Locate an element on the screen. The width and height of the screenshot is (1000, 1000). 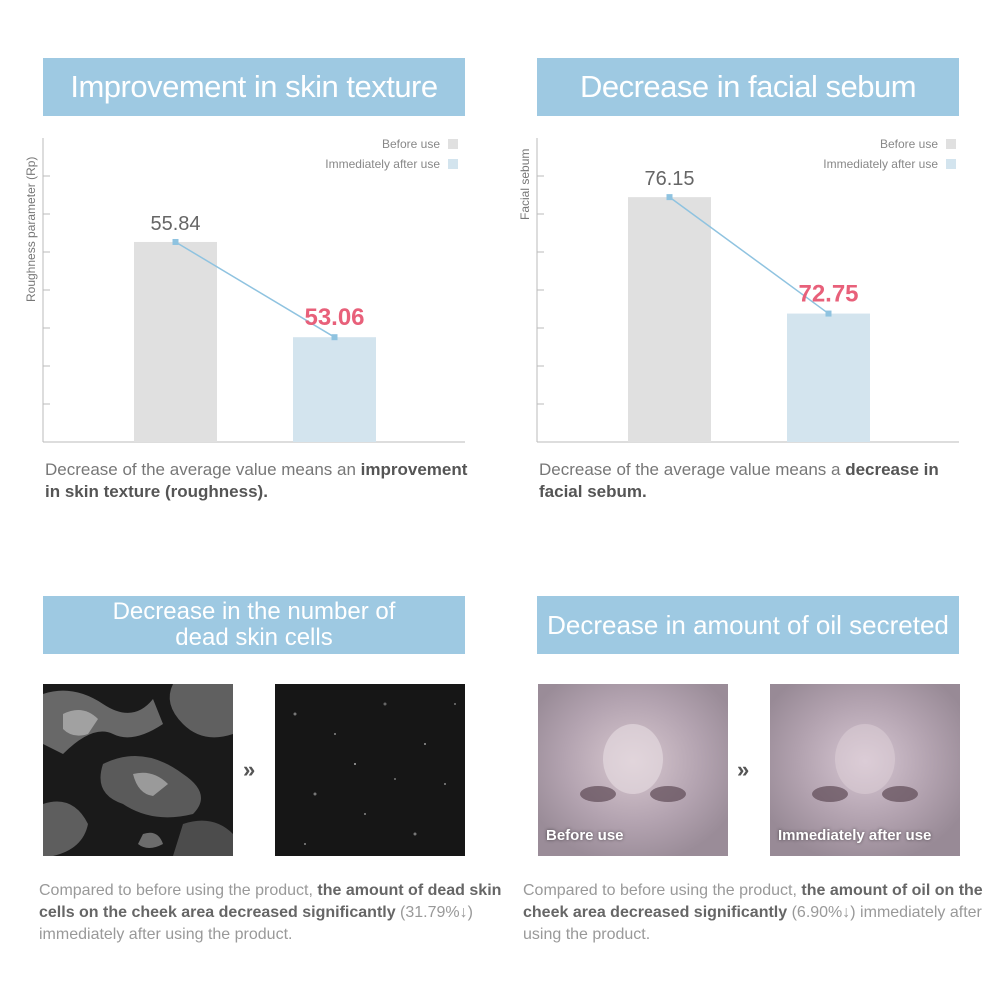
sebum-legend: Before use Immediately after use is located at coordinates (889, 154).